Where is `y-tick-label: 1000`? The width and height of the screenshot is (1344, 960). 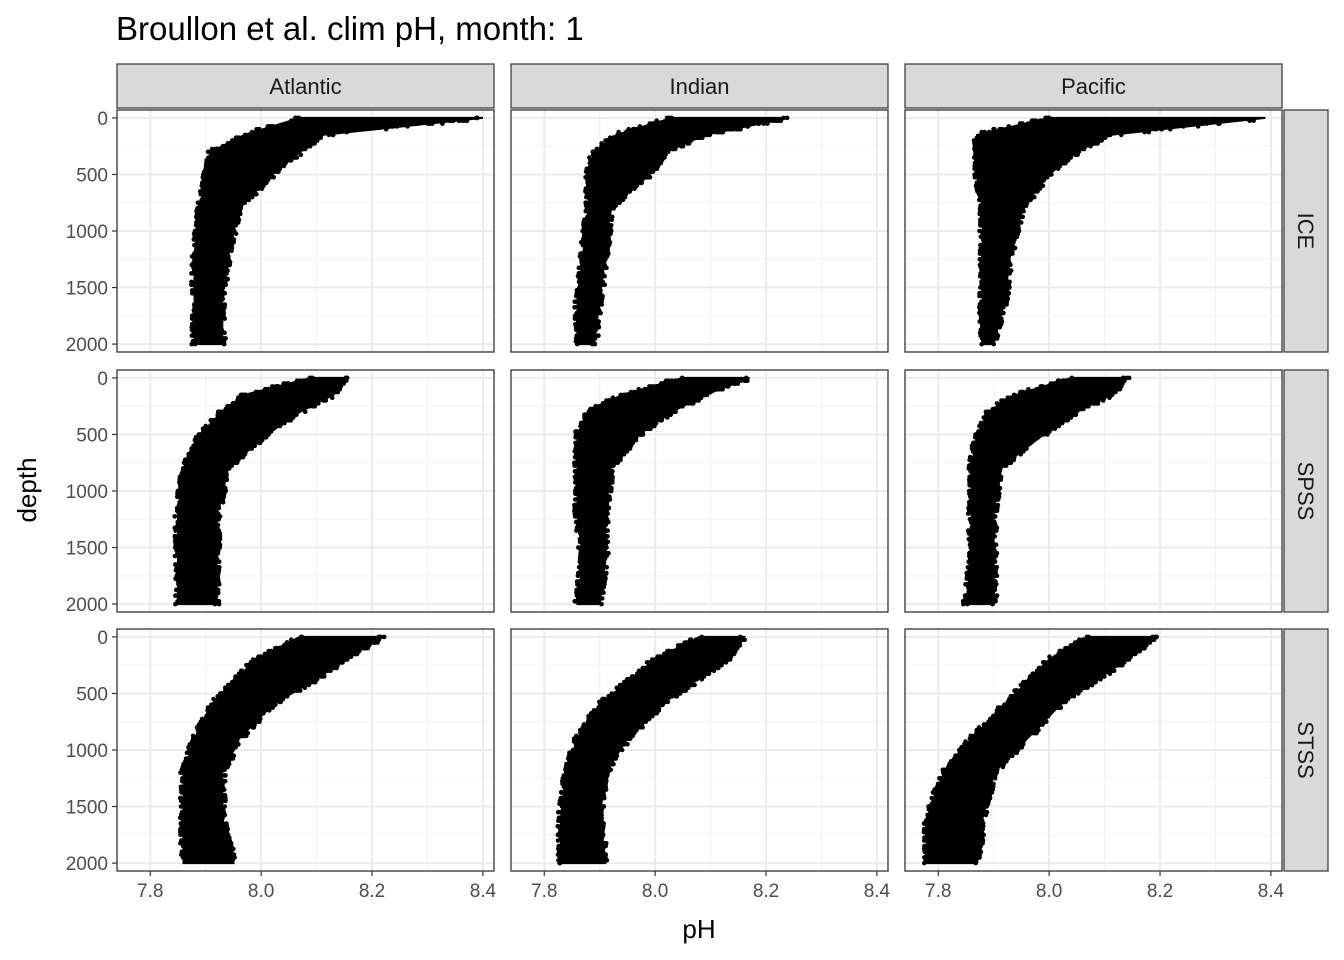
y-tick-label: 1000 is located at coordinates (87, 492).